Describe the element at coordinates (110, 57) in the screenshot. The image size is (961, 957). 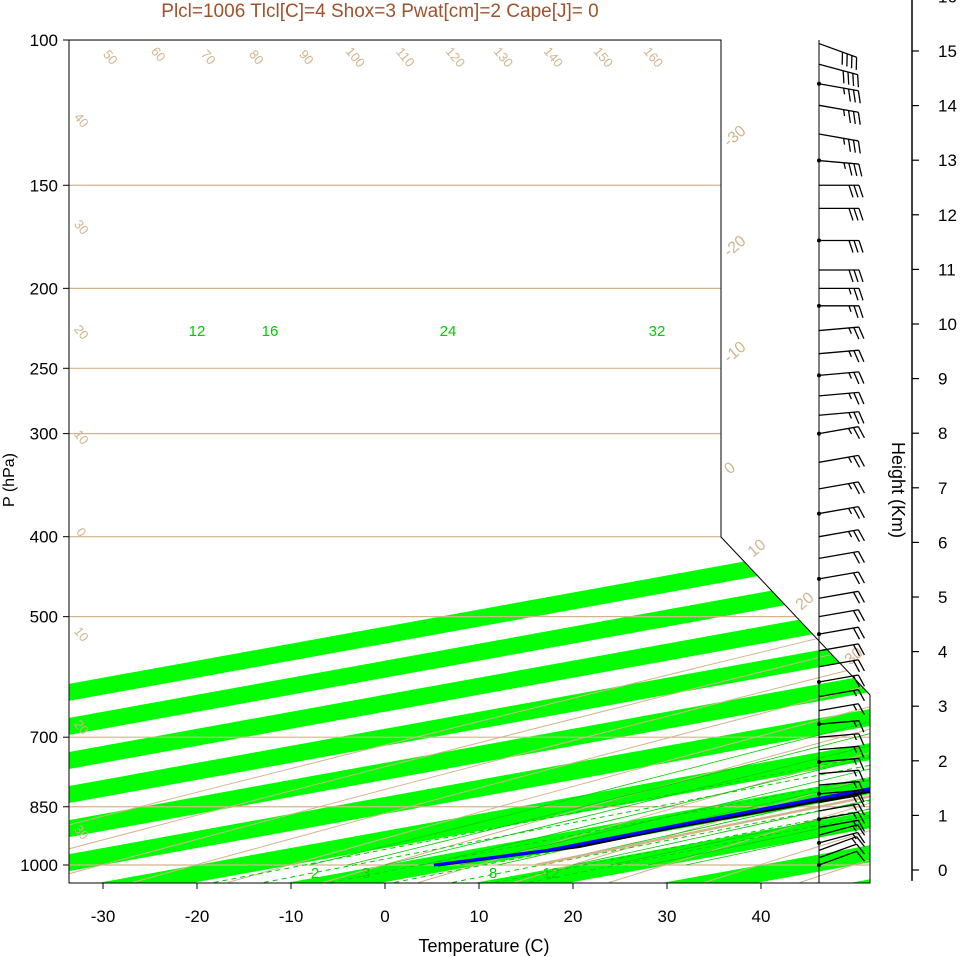
I see `theta-label: 50` at that location.